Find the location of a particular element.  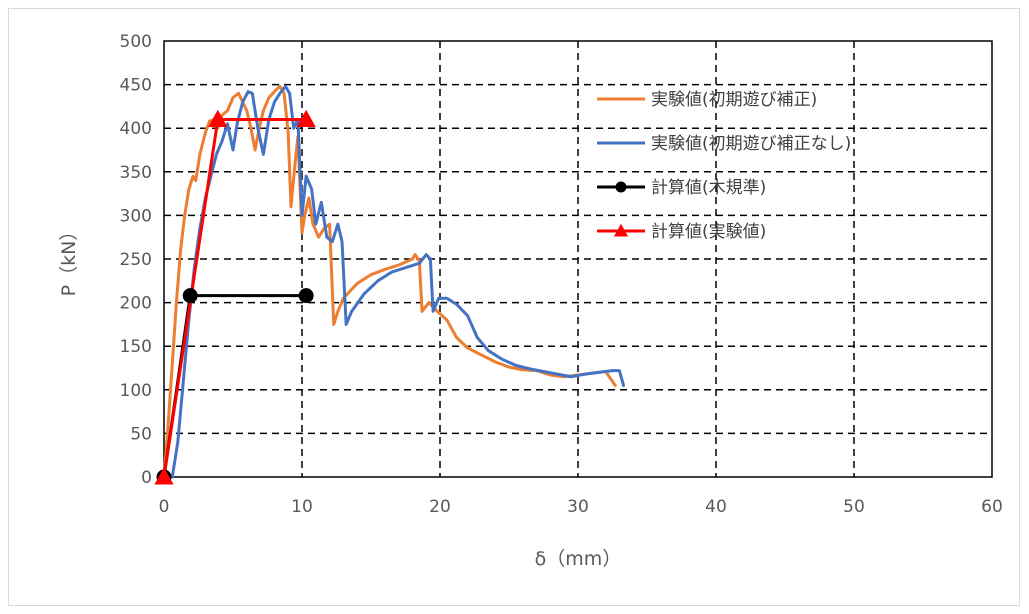

x-tick-label: 40 is located at coordinates (716, 507).